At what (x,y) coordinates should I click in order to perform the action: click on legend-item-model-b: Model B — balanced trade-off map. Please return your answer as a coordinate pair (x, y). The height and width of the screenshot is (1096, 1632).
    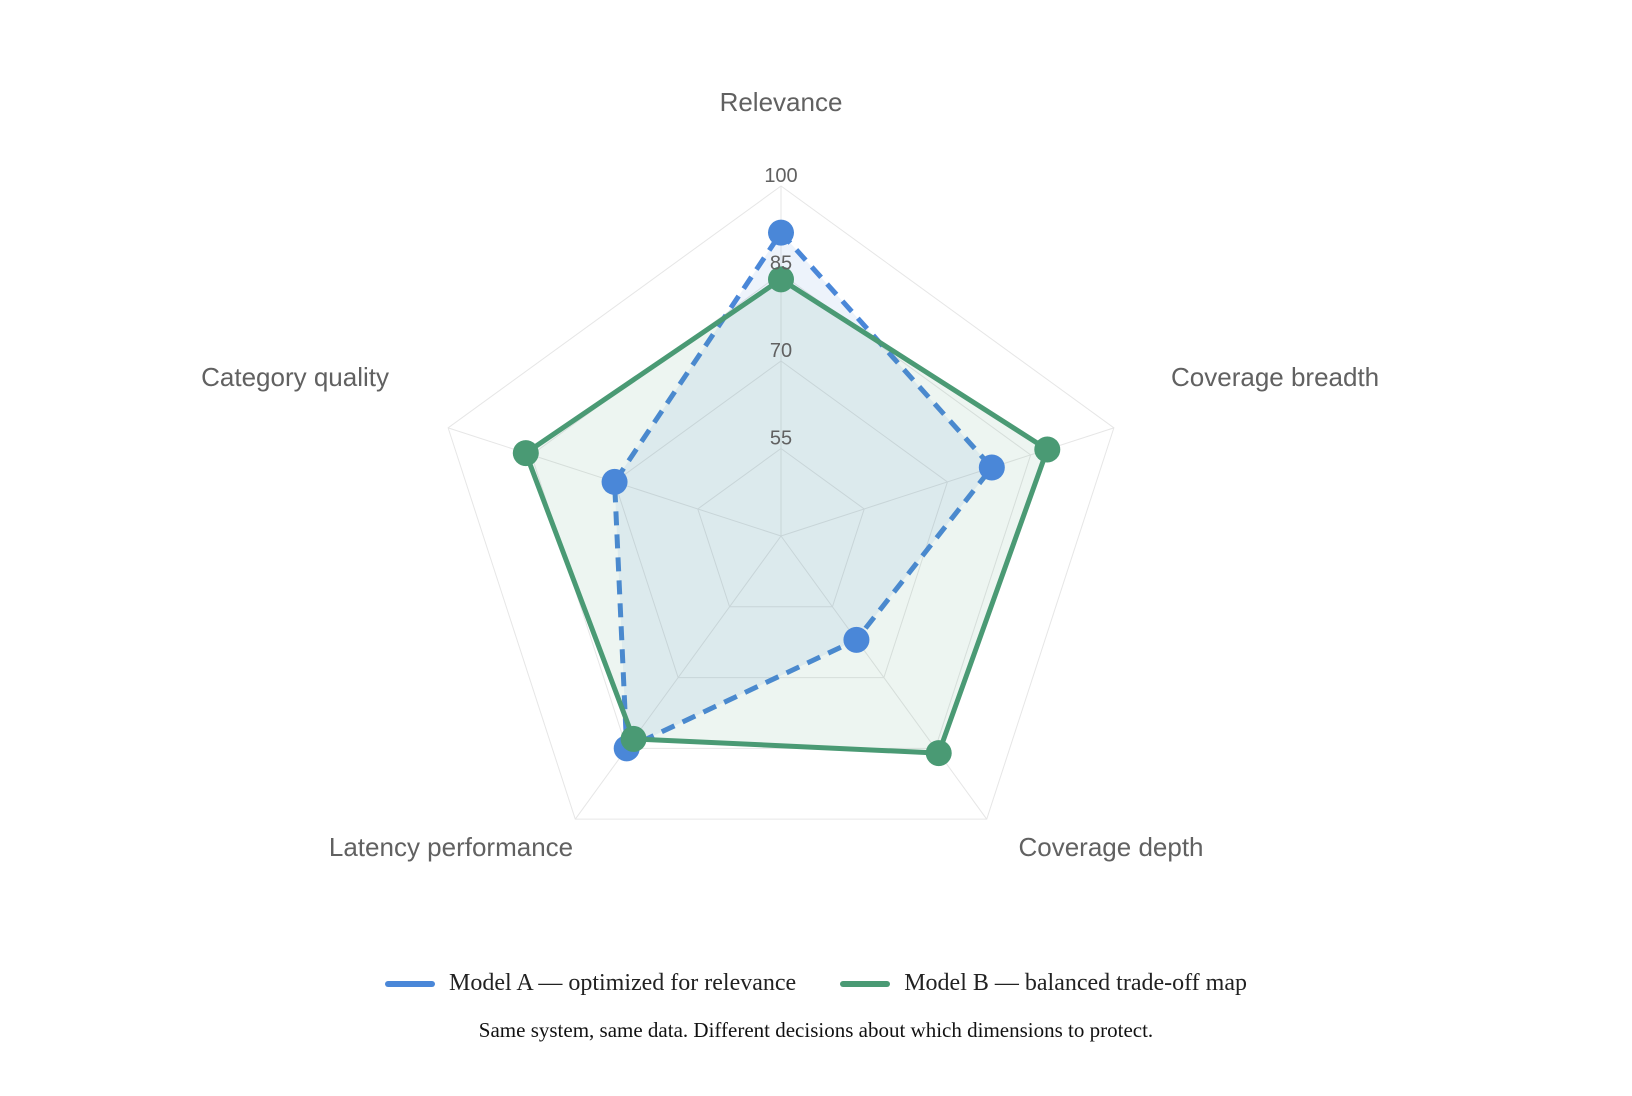
    Looking at the image, I should click on (1043, 983).